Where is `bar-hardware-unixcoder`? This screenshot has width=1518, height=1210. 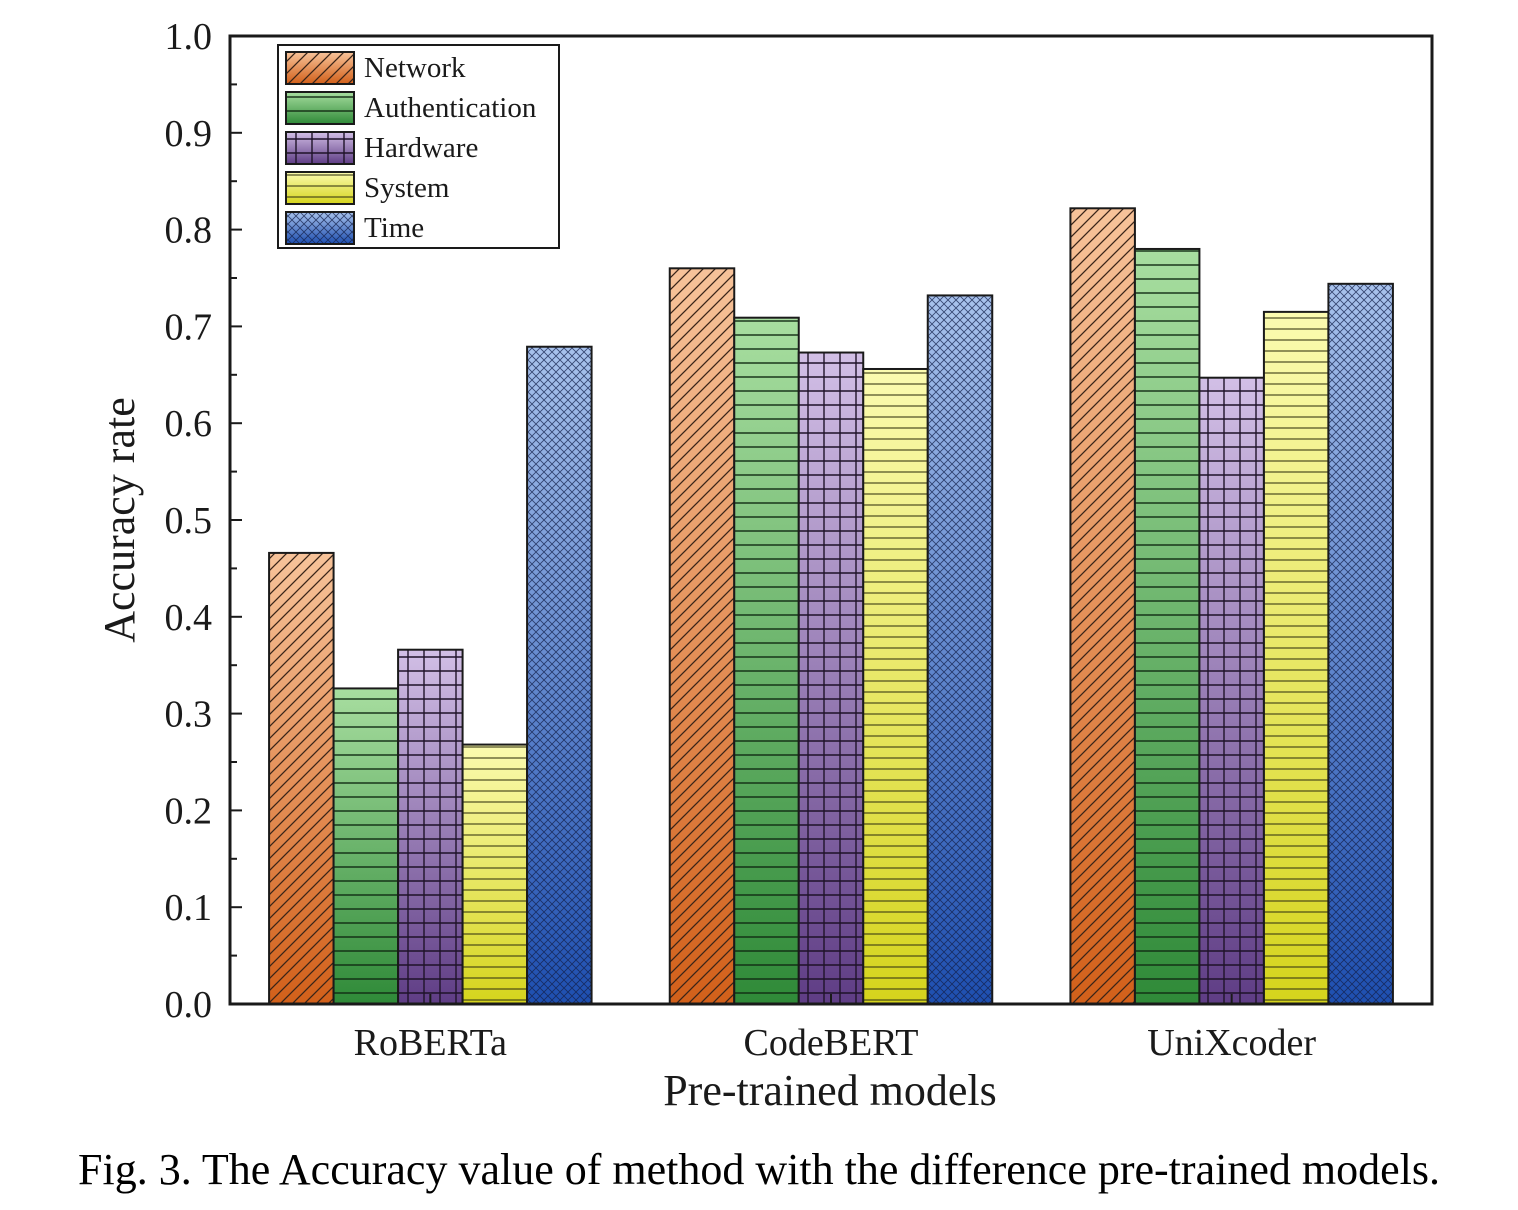 bar-hardware-unixcoder is located at coordinates (1231, 691).